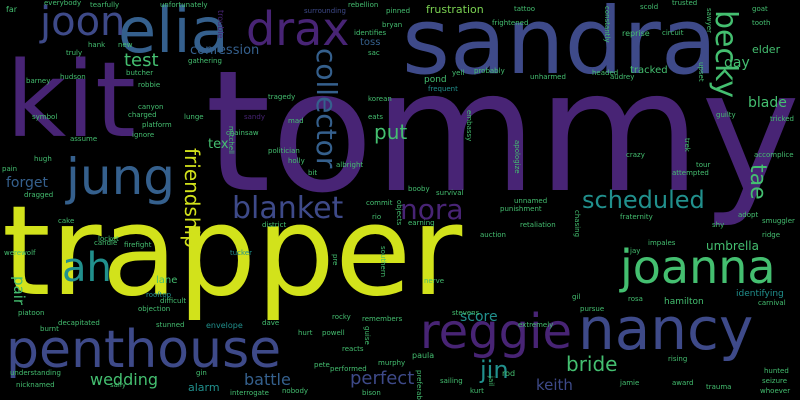  I want to click on word-elder: elder, so click(766, 49).